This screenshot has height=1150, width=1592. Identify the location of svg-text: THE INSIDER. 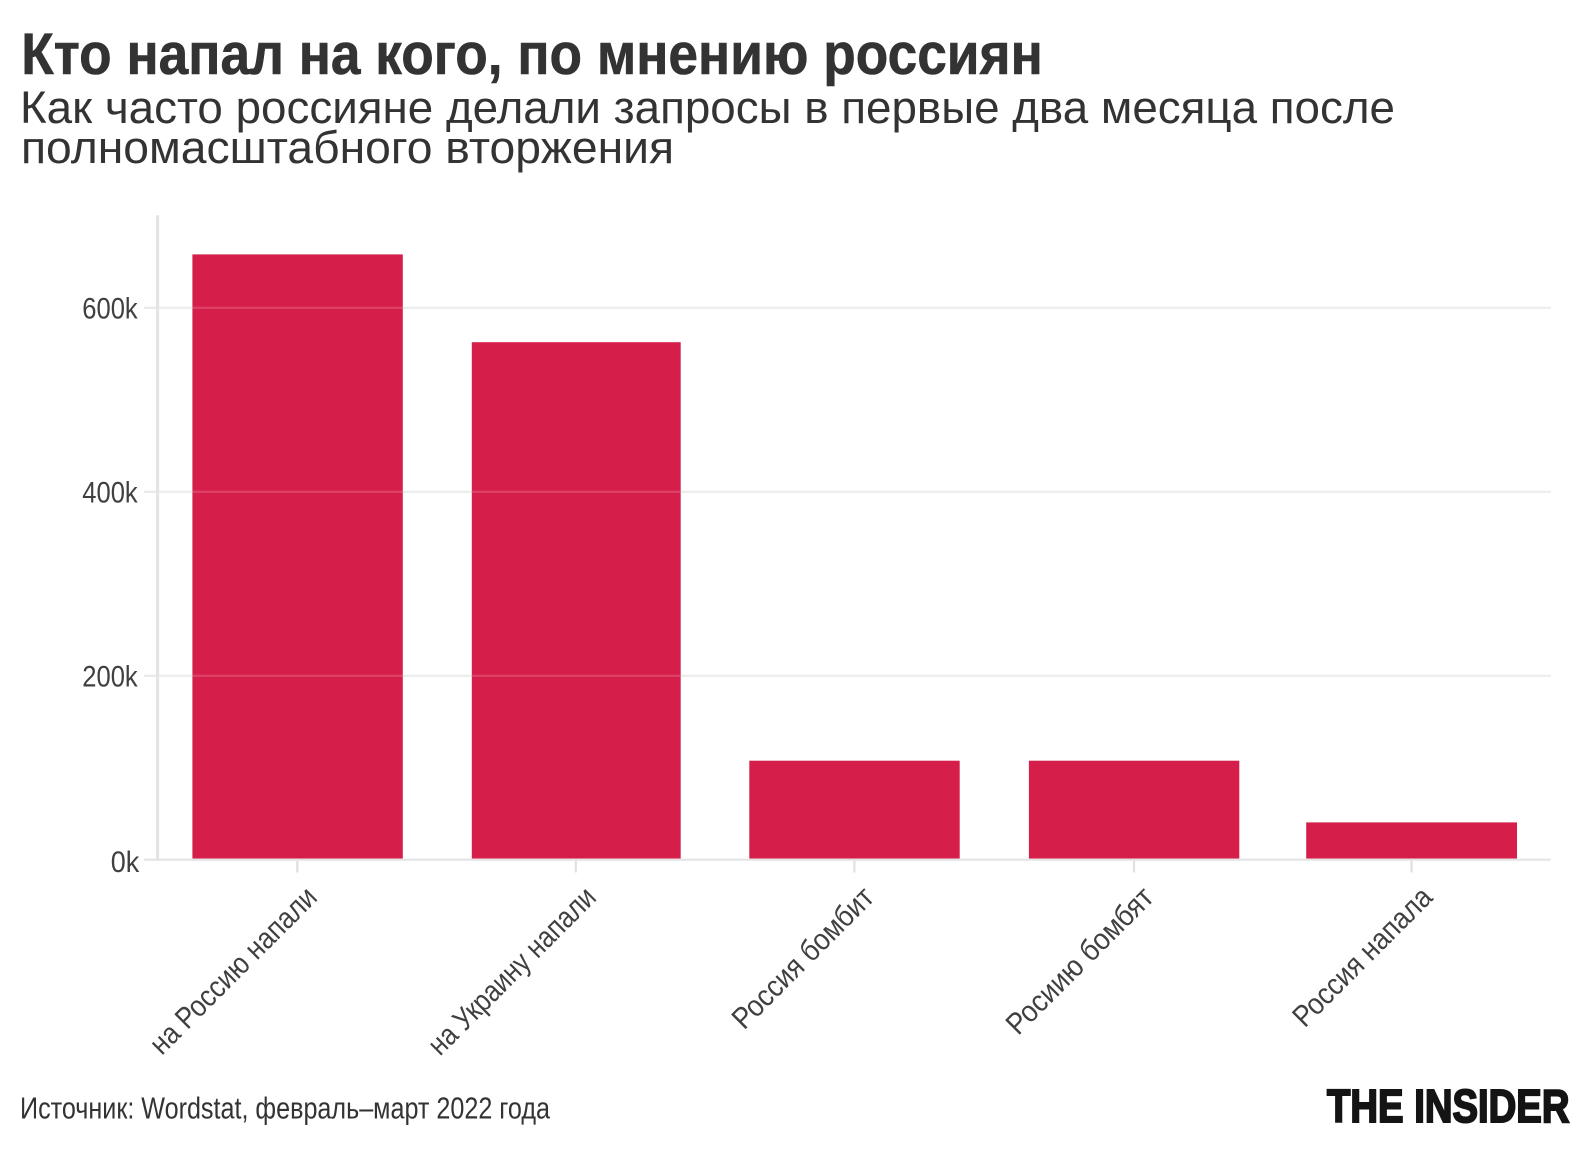
(1448, 1106).